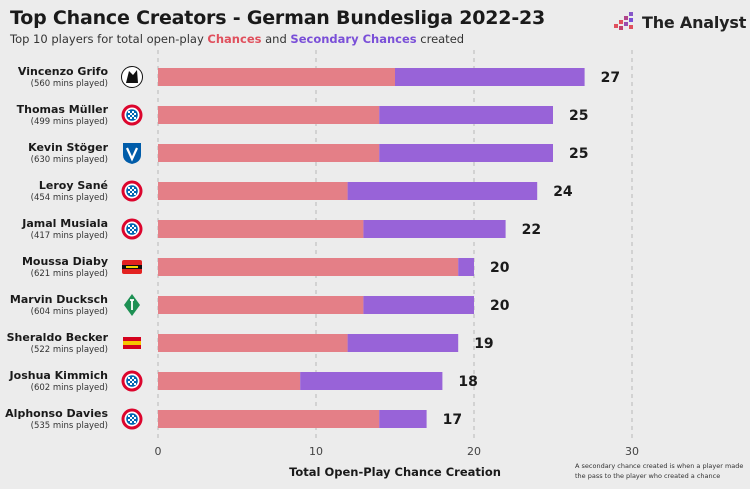 The image size is (750, 489). I want to click on total-label: 19, so click(483, 344).